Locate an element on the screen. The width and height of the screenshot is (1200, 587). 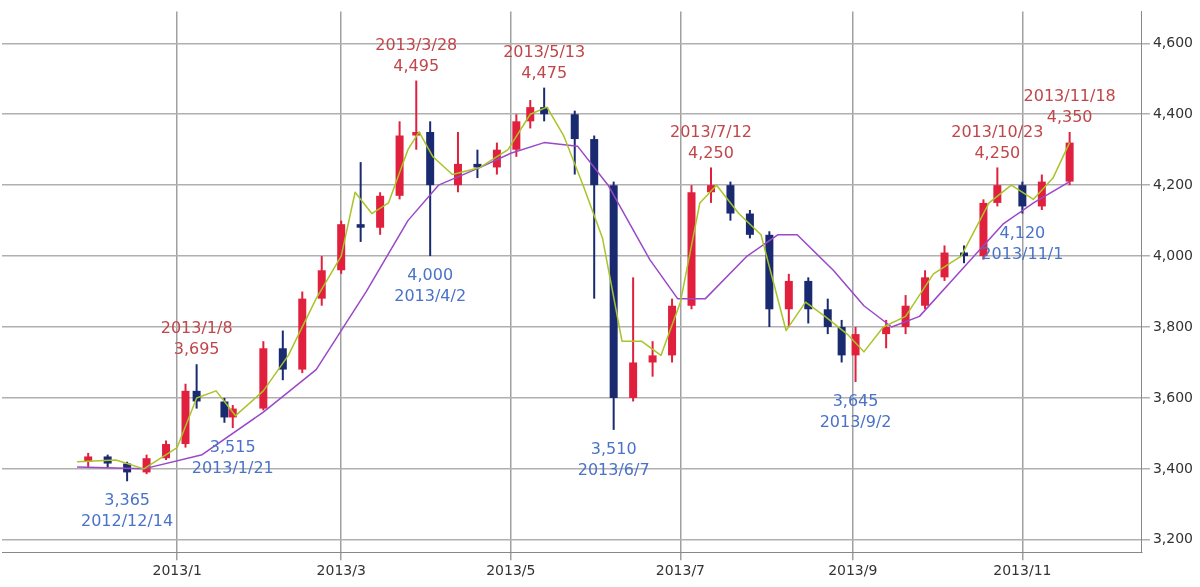
y-tick-label: 4,600 is located at coordinates (1173, 41).